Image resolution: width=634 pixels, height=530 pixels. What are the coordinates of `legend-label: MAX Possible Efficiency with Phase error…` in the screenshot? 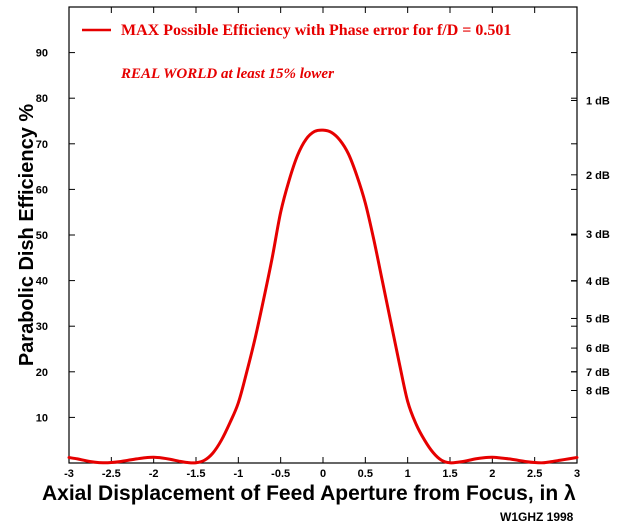 It's located at (316, 30).